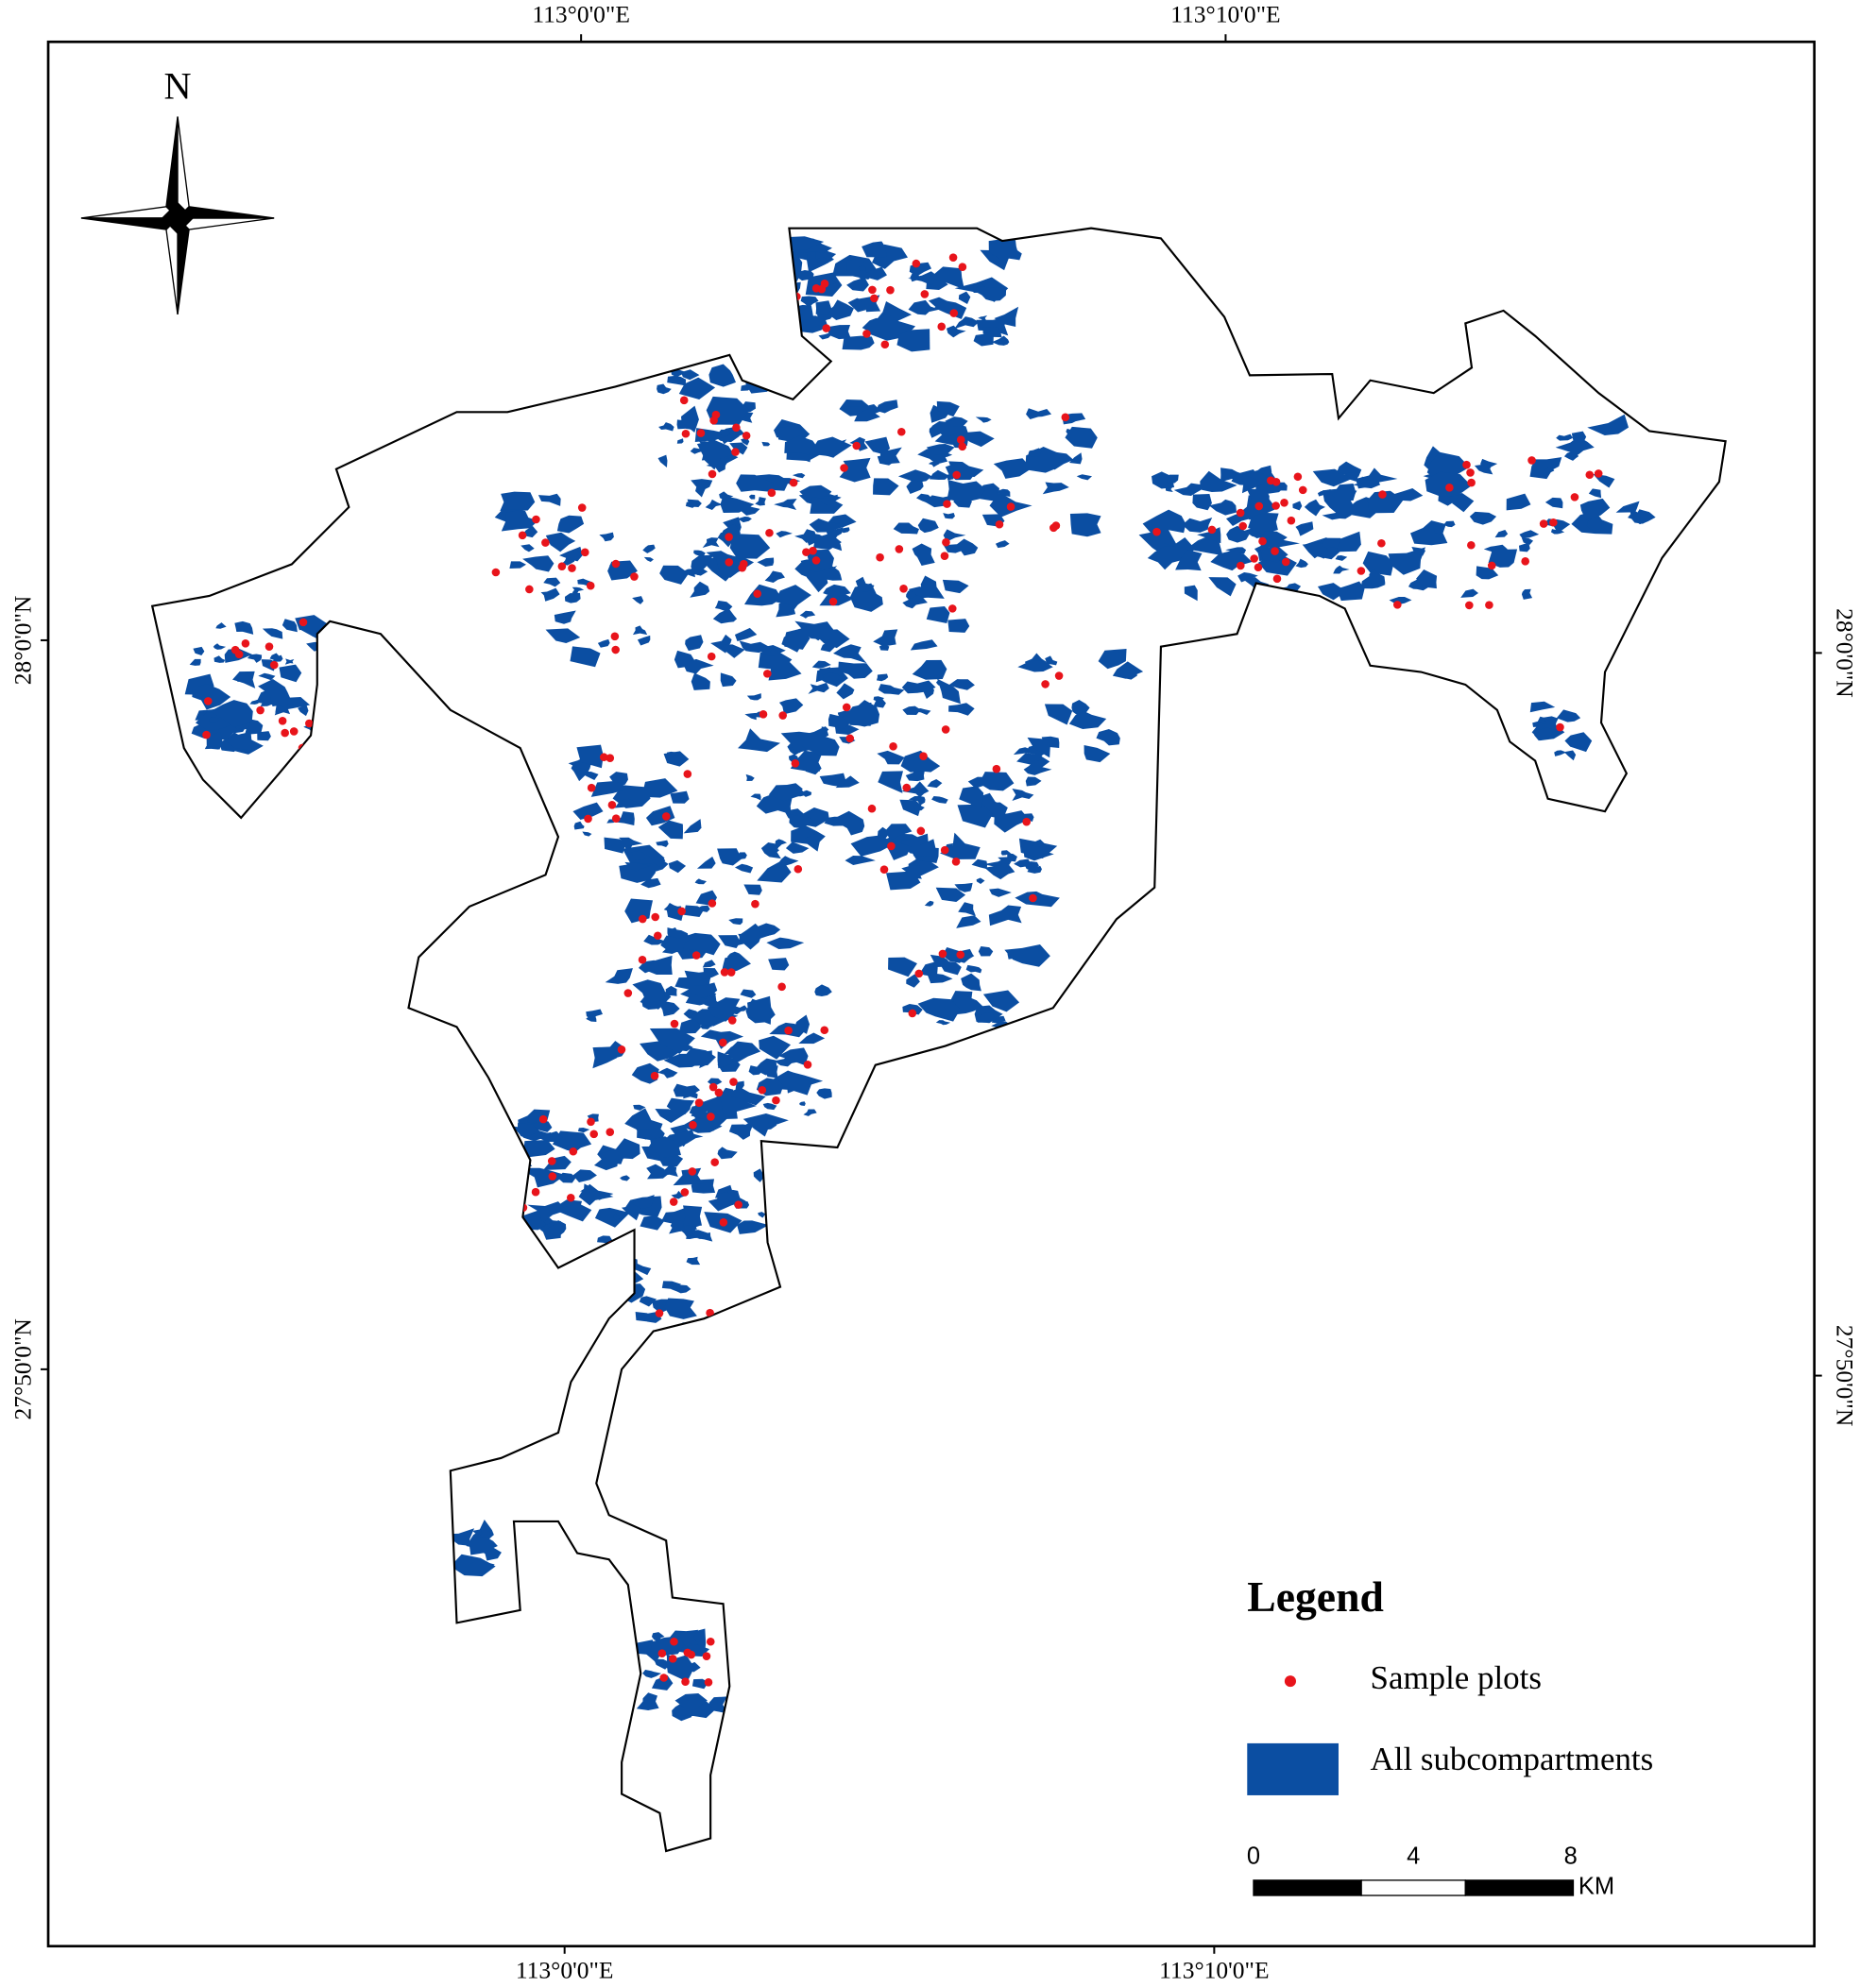 The height and width of the screenshot is (1988, 1860). Describe the element at coordinates (581, 13) in the screenshot. I see `graticule-label: 113°0'0"E` at that location.